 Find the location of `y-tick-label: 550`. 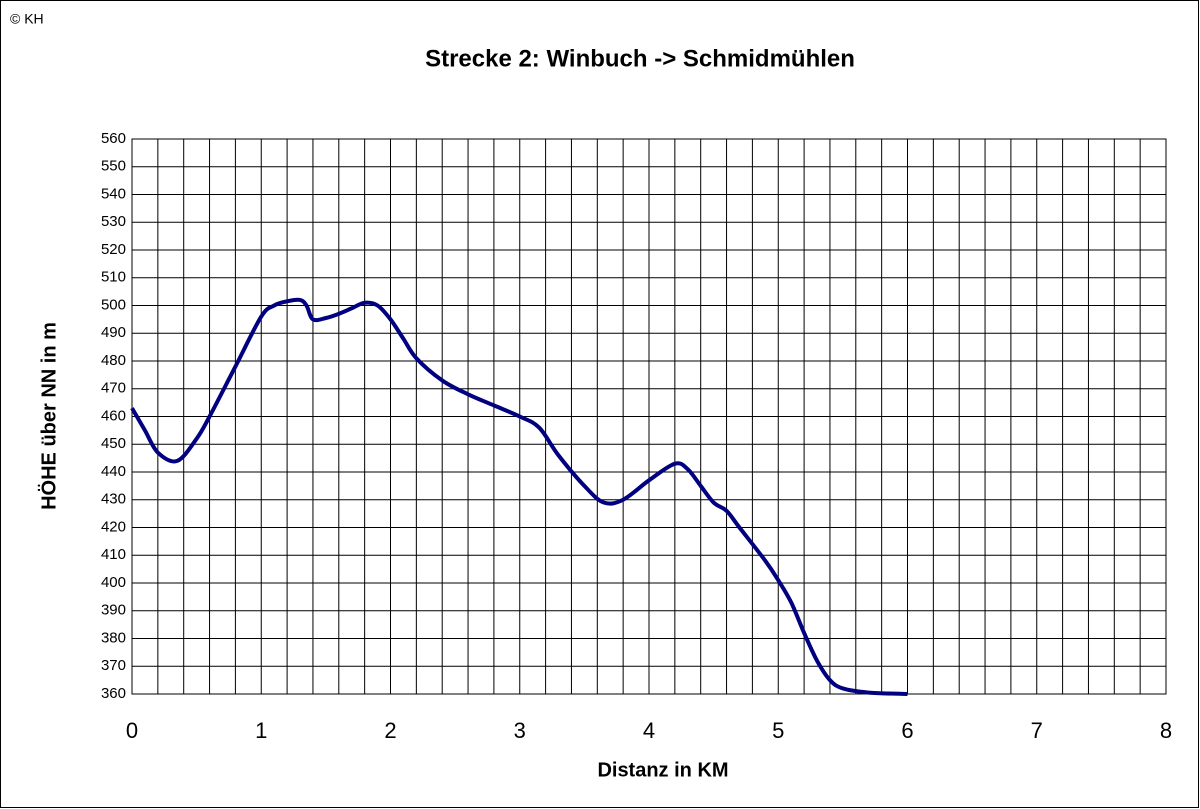

y-tick-label: 550 is located at coordinates (113, 166).